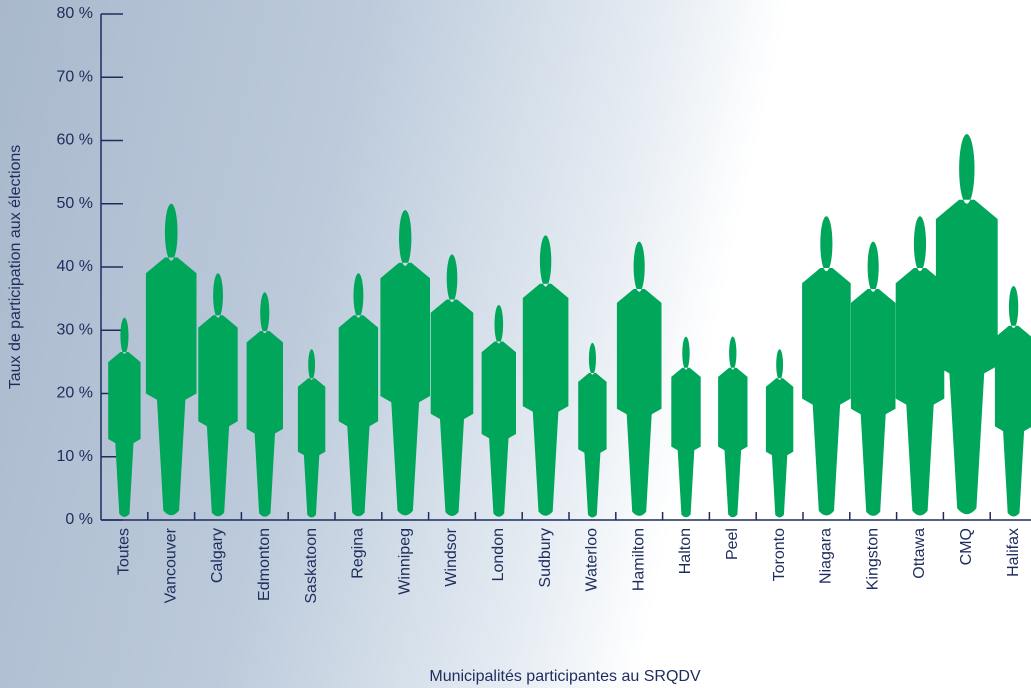  I want to click on y-tick-label: 70 %, so click(75, 76).